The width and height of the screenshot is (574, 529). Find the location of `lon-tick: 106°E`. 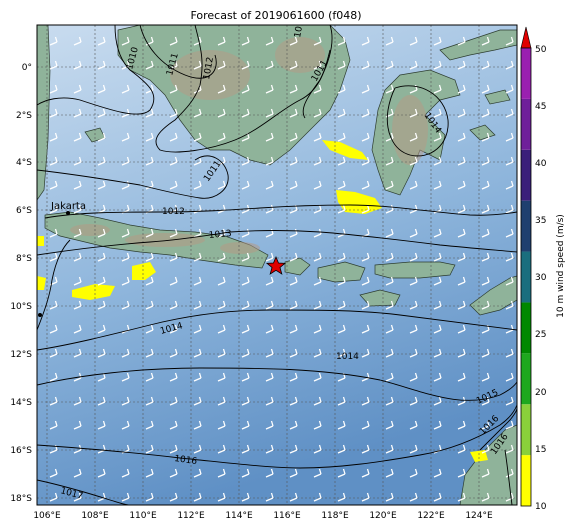

lon-tick: 106°E is located at coordinates (47, 516).